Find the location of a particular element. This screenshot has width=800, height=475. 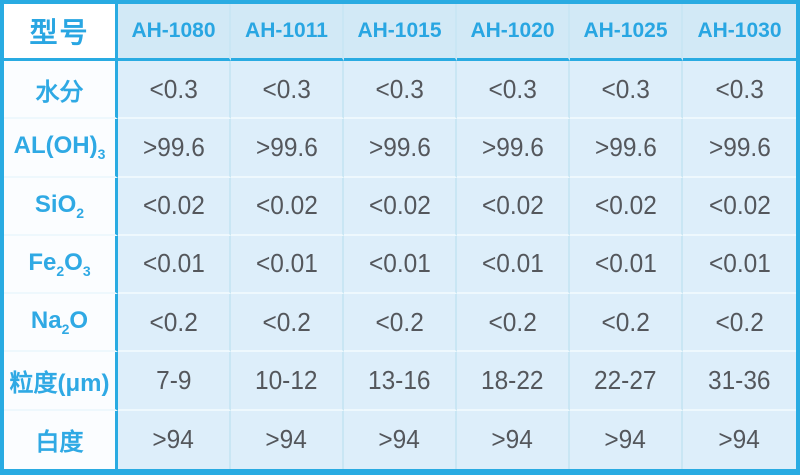

row-label: AL(OH)3 is located at coordinates (60, 147).